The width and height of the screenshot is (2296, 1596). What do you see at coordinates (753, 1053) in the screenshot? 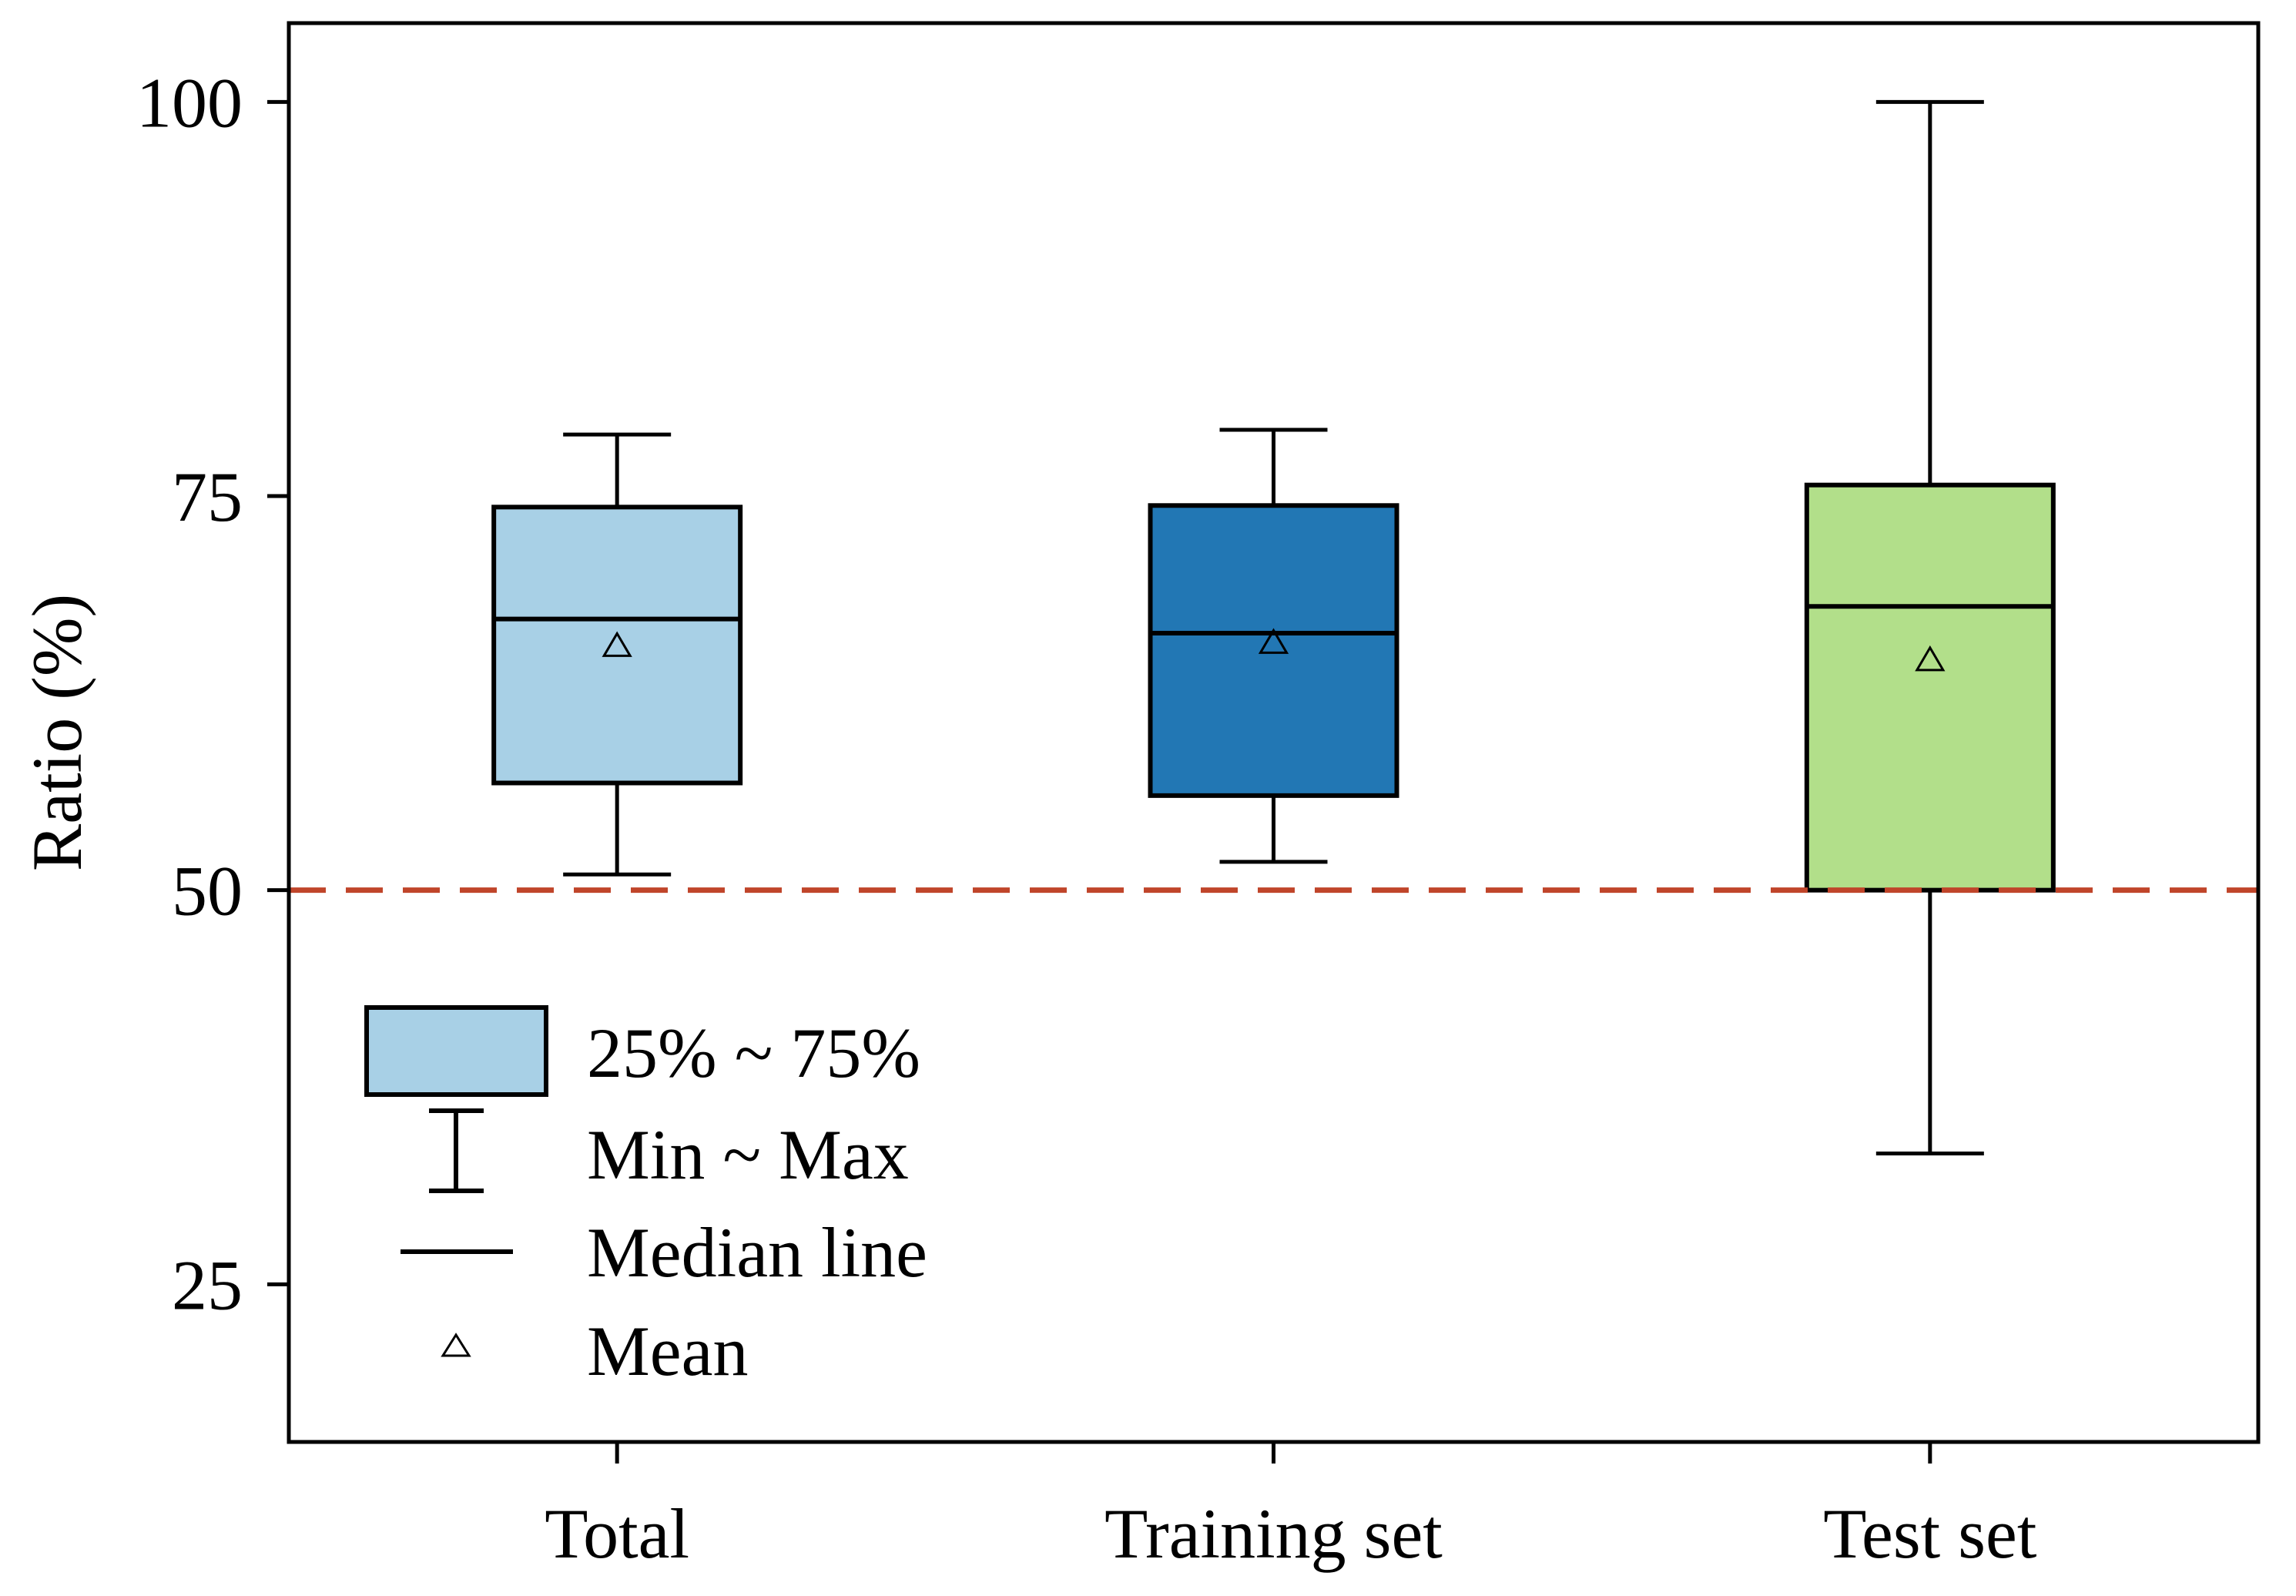
I see `legend-label-box: 25% ~ 75%` at bounding box center [753, 1053].